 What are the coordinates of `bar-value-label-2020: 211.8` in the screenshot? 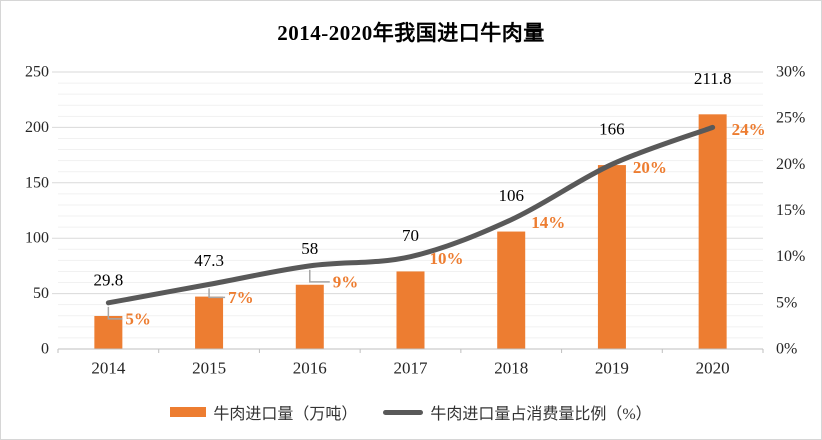 It's located at (713, 78).